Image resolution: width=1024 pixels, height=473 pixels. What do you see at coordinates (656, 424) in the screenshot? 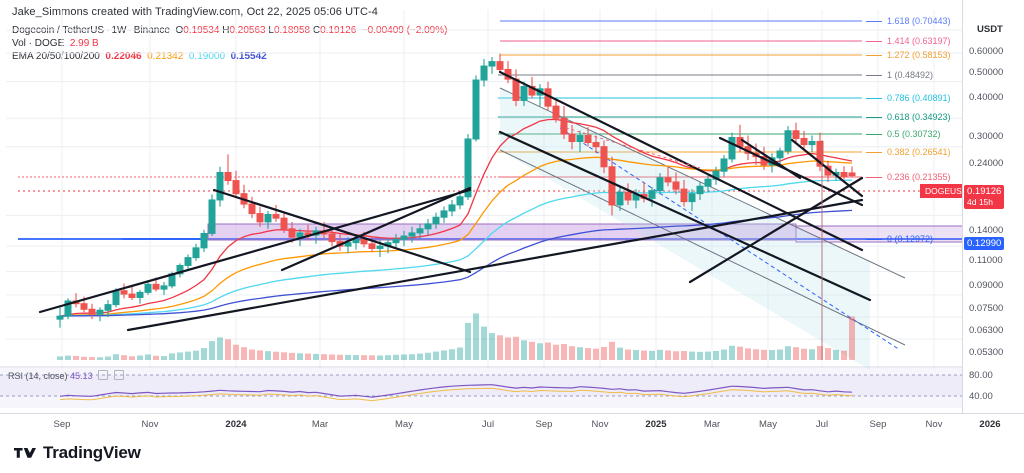
I see `time-tick-label: 2025` at bounding box center [656, 424].